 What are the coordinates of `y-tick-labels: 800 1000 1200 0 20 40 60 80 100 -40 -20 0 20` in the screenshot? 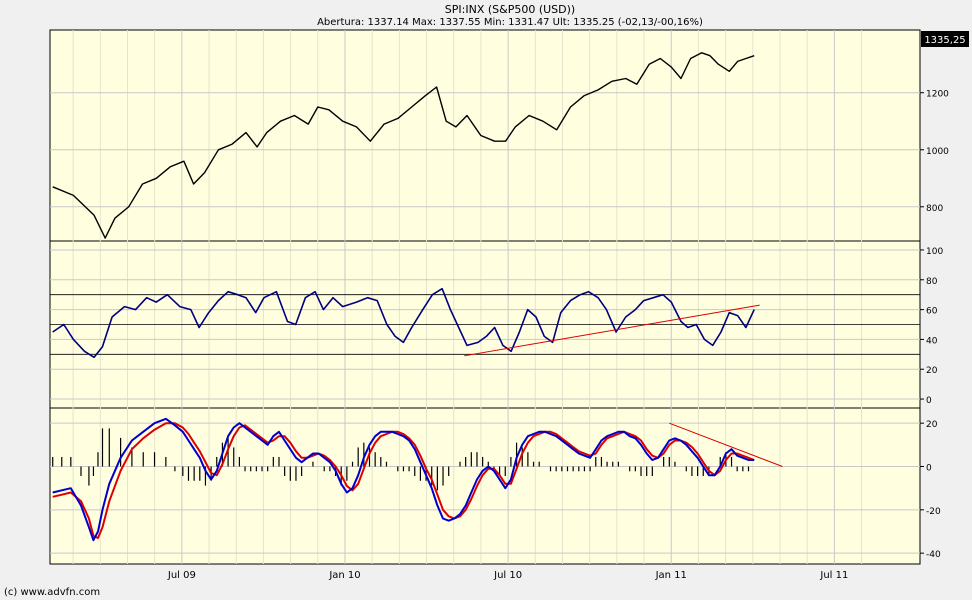 It's located at (937, 325).